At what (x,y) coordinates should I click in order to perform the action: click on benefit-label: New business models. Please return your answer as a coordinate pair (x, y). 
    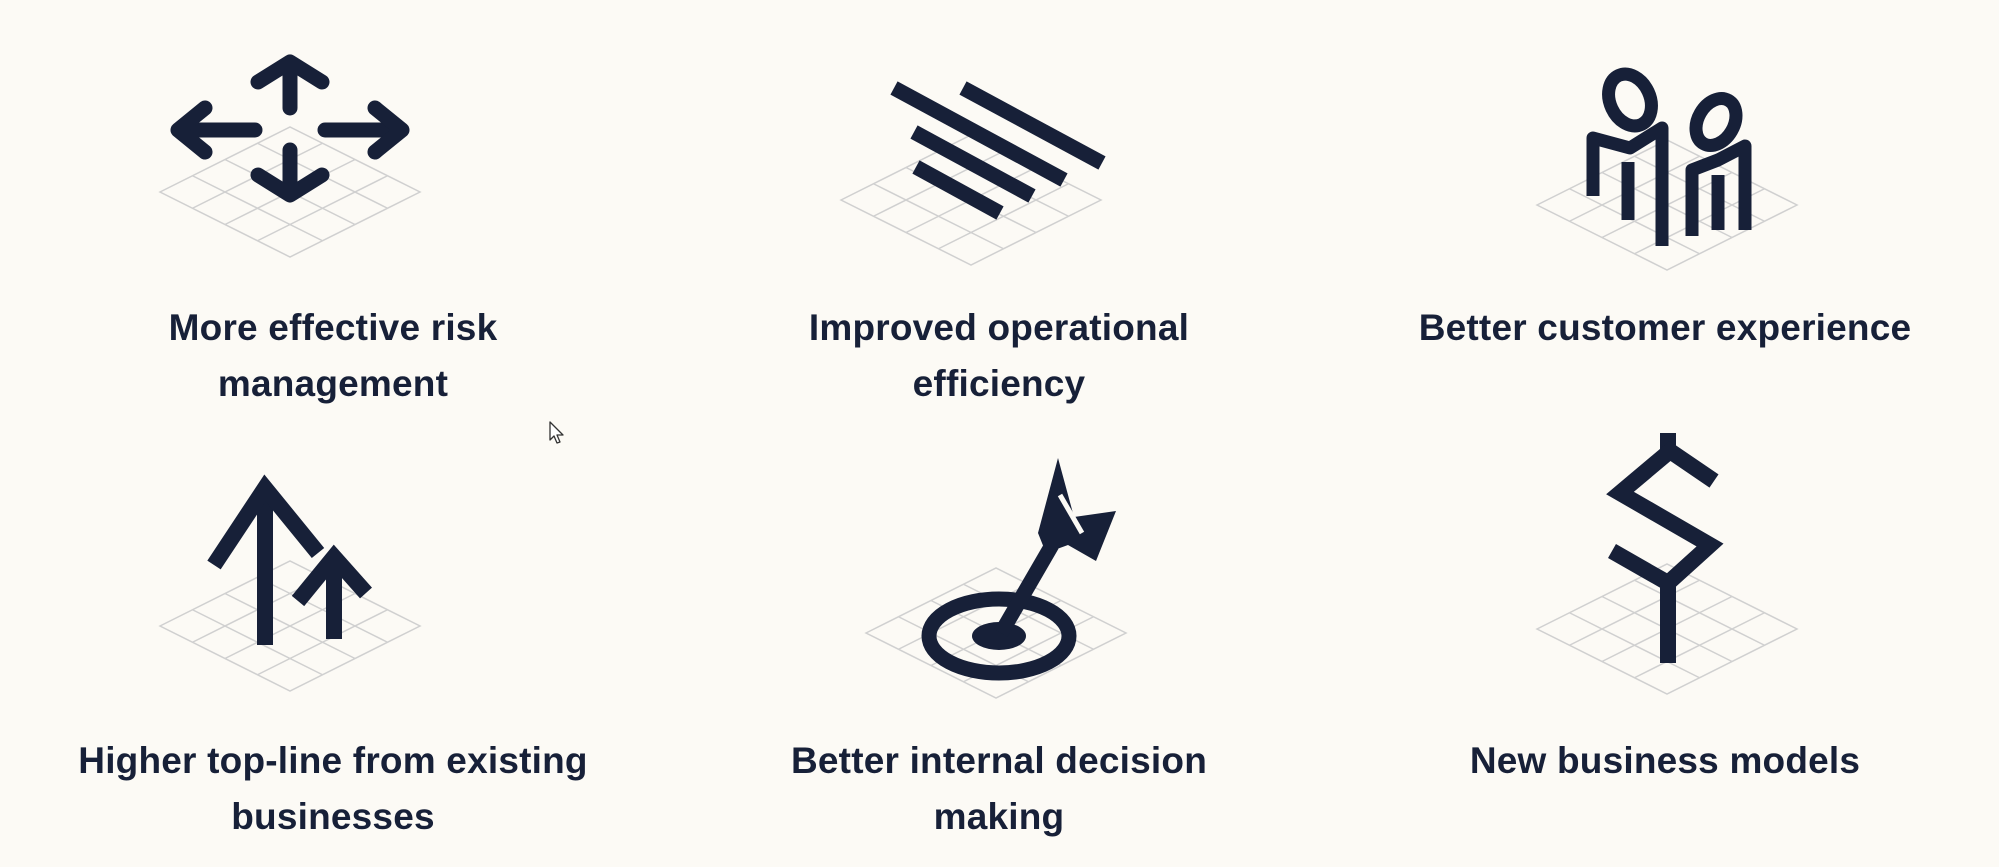
    Looking at the image, I should click on (1665, 760).